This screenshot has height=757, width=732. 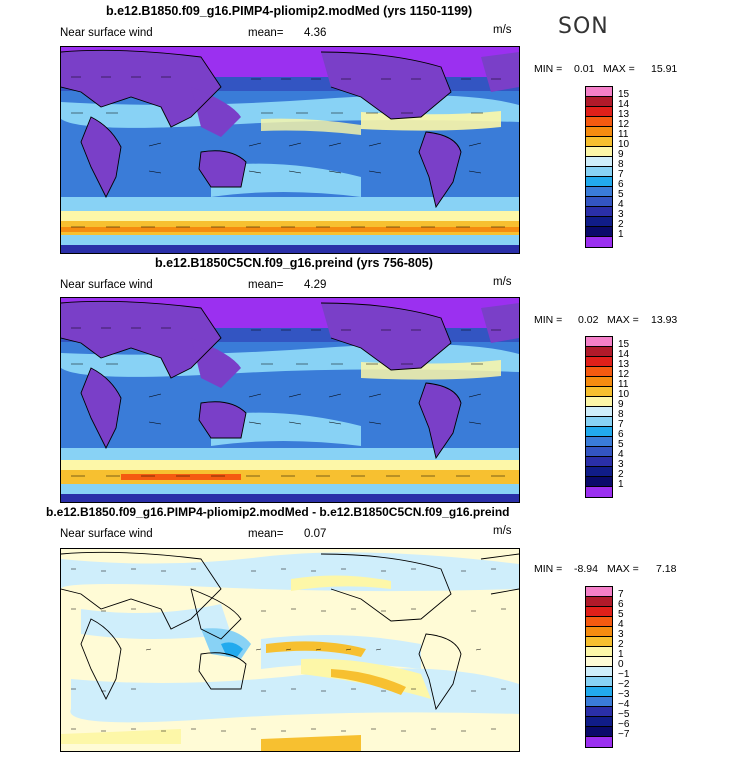 I want to click on colorbar-tick-label: −7, so click(x=624, y=734).